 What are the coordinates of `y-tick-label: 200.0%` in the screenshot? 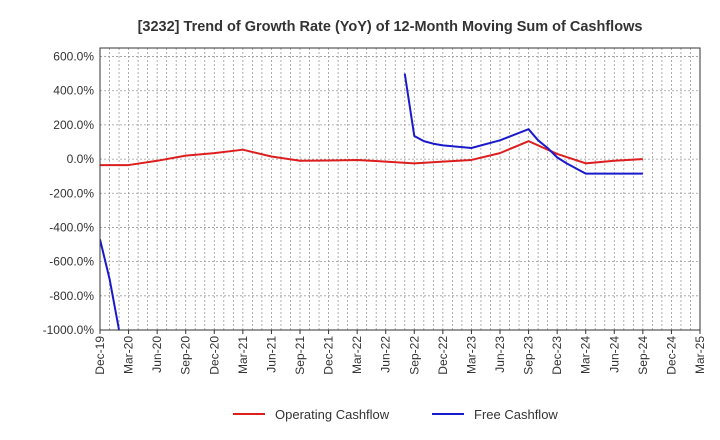 It's located at (73, 125).